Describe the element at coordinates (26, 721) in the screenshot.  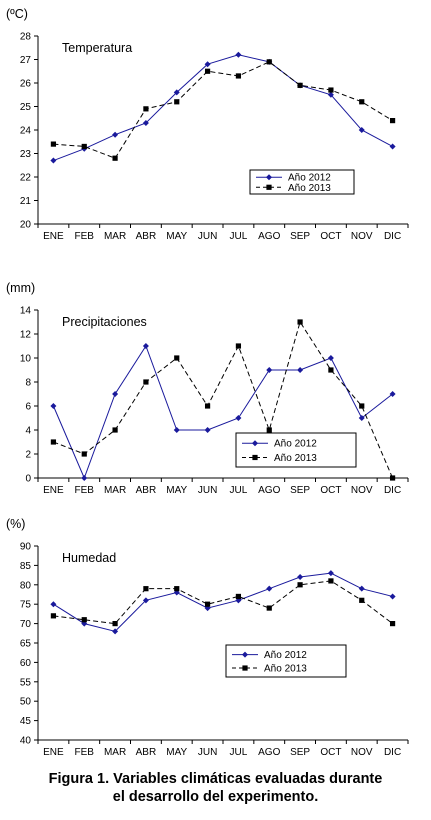
I see `y-tick-label: 45` at that location.